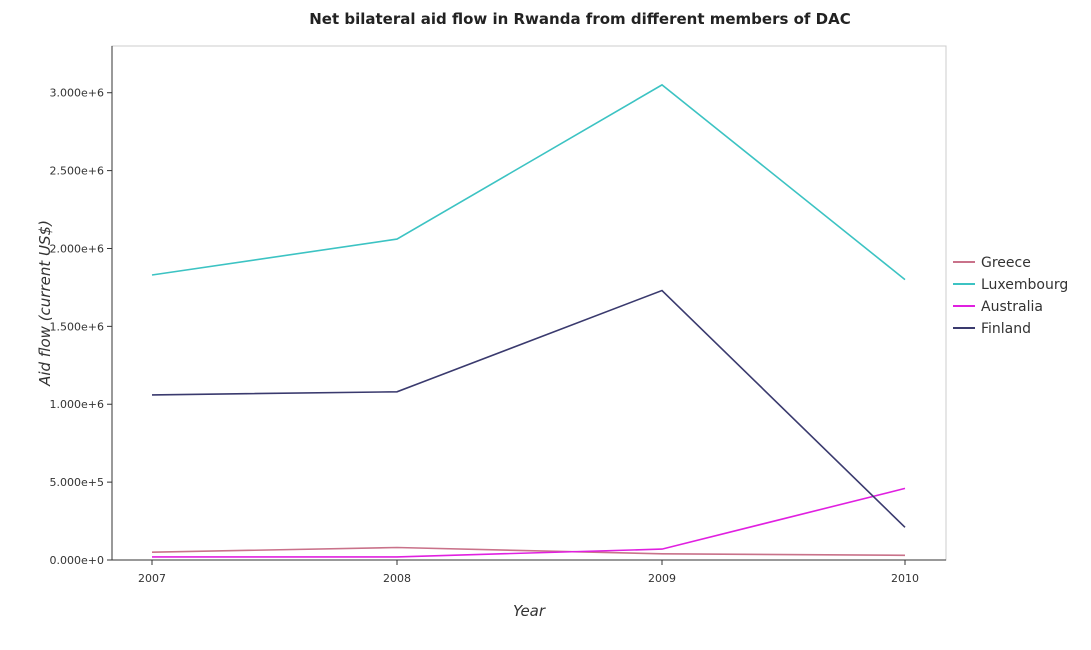 The width and height of the screenshot is (1091, 650). Describe the element at coordinates (529, 611) in the screenshot. I see `x-axis-label: Year` at that location.